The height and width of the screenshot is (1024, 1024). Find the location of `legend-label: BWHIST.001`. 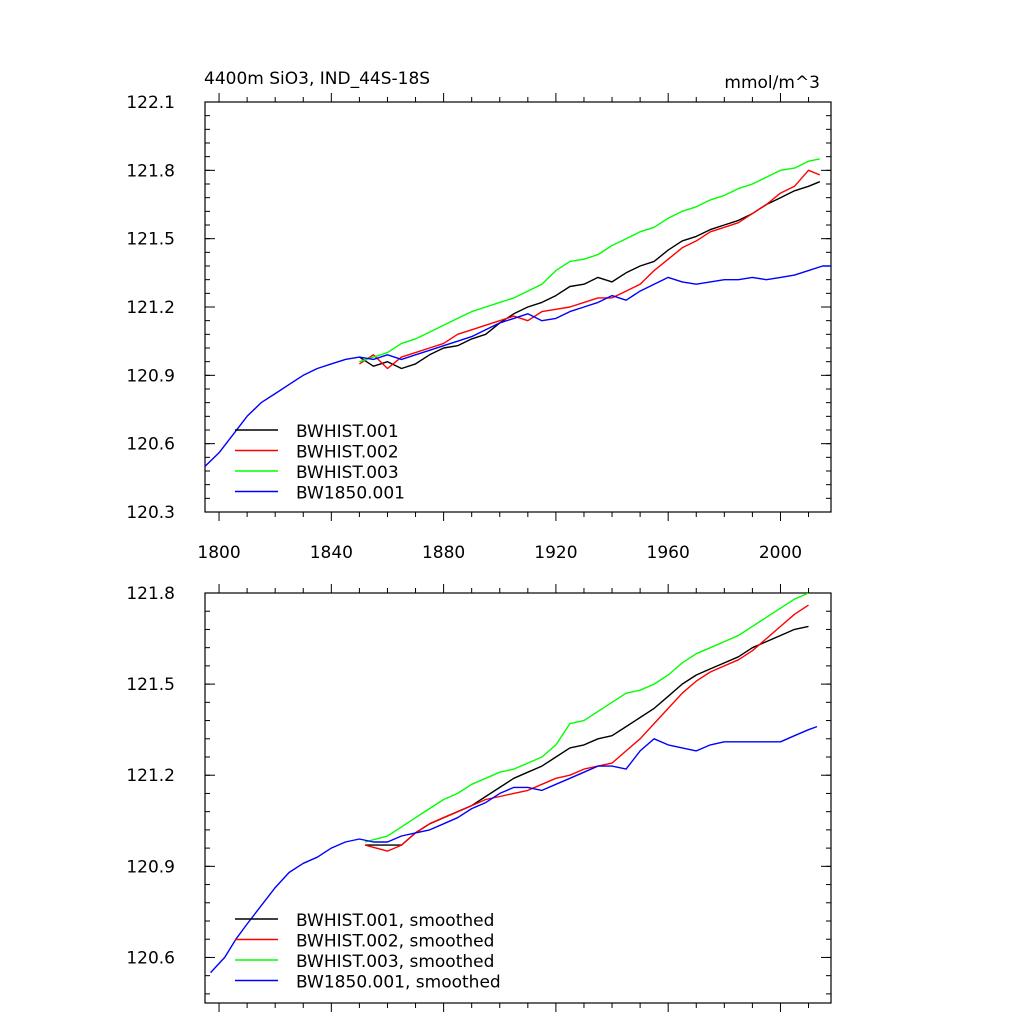

legend-label: BWHIST.001 is located at coordinates (347, 432).